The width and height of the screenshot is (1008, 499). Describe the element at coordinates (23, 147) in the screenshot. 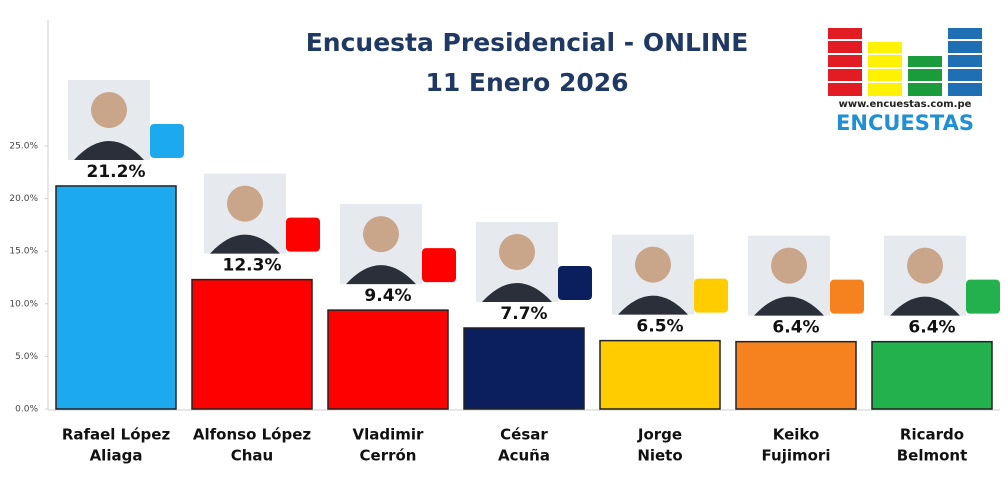

I see `y-tick-label: 25.0%` at that location.